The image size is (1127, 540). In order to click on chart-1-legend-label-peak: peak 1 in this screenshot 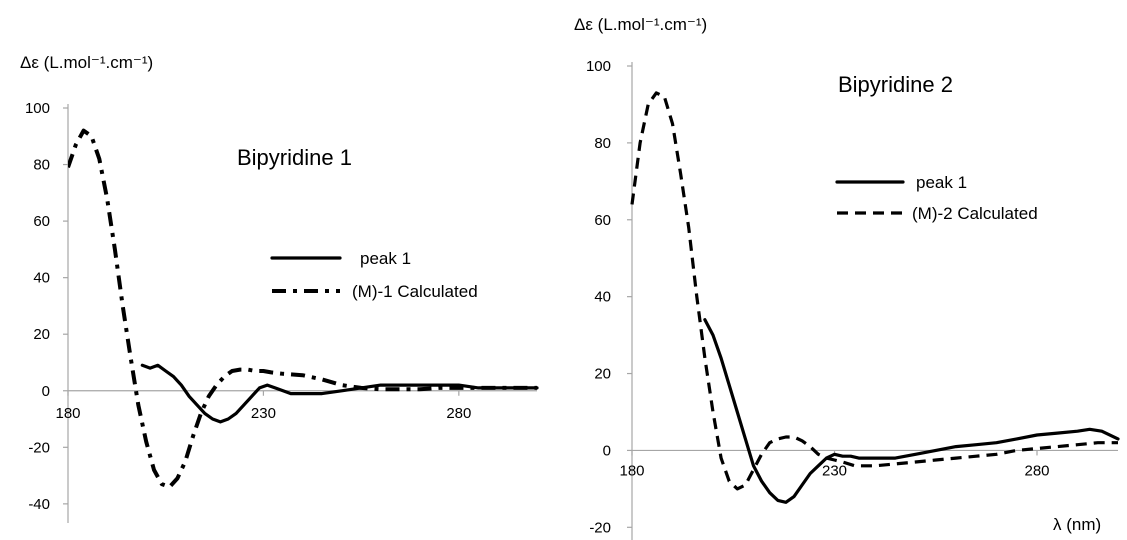, I will do `click(385, 258)`.